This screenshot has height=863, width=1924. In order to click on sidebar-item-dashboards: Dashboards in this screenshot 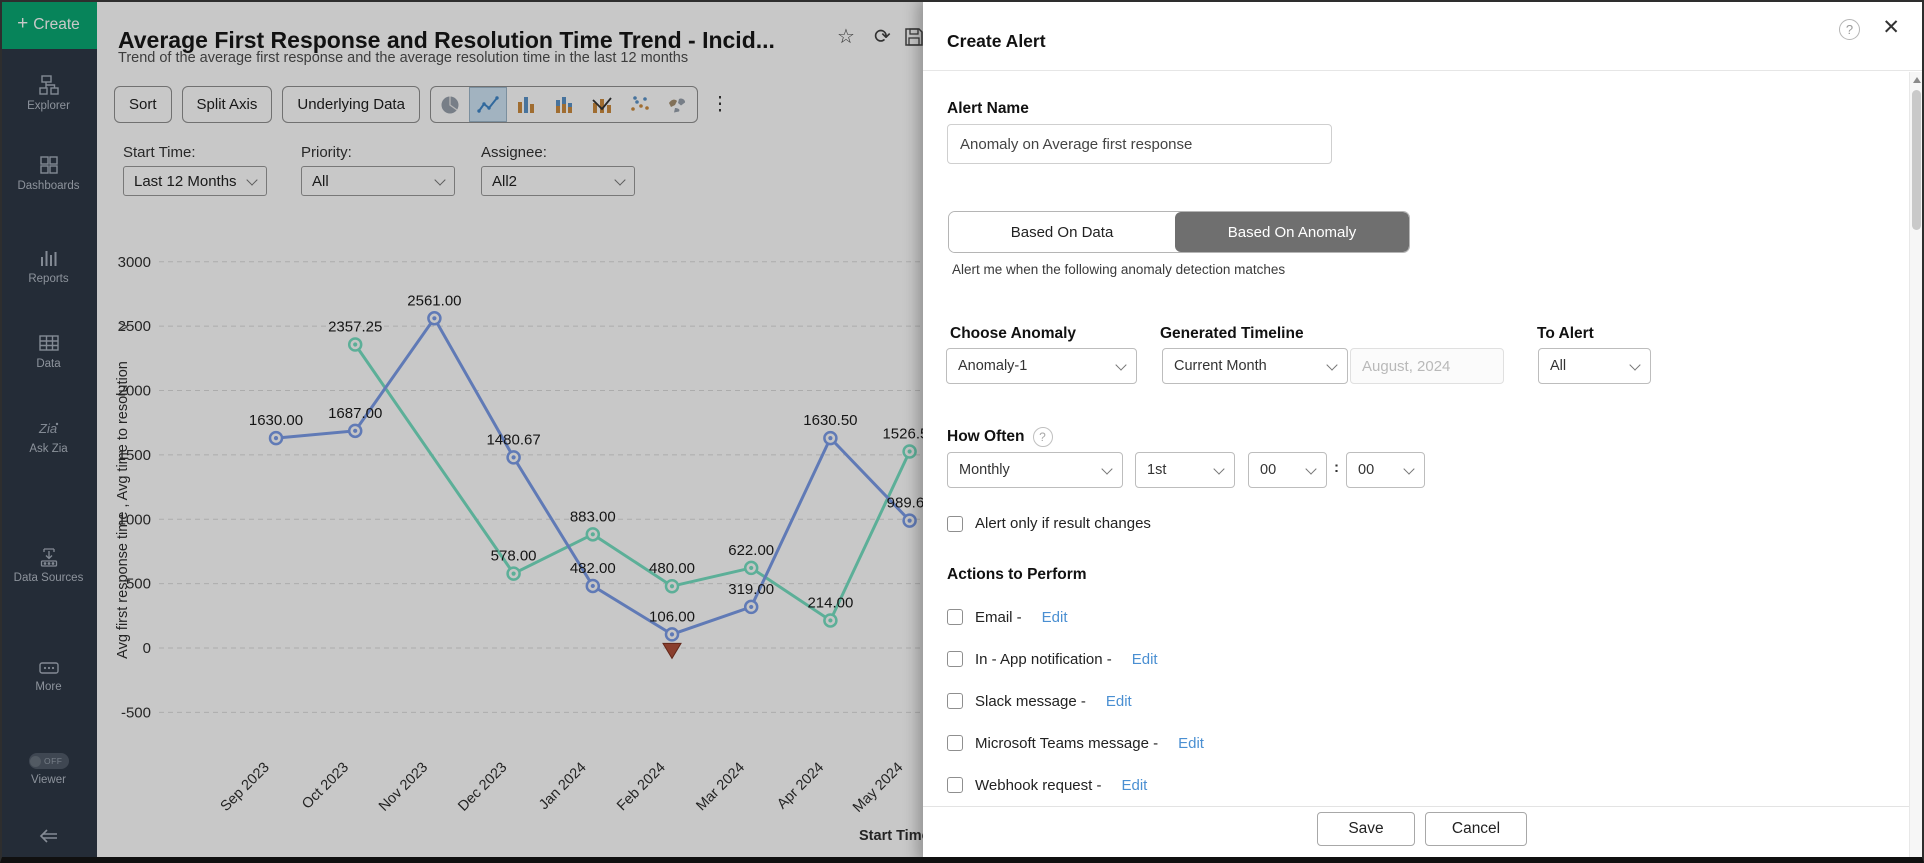, I will do `click(48, 173)`.